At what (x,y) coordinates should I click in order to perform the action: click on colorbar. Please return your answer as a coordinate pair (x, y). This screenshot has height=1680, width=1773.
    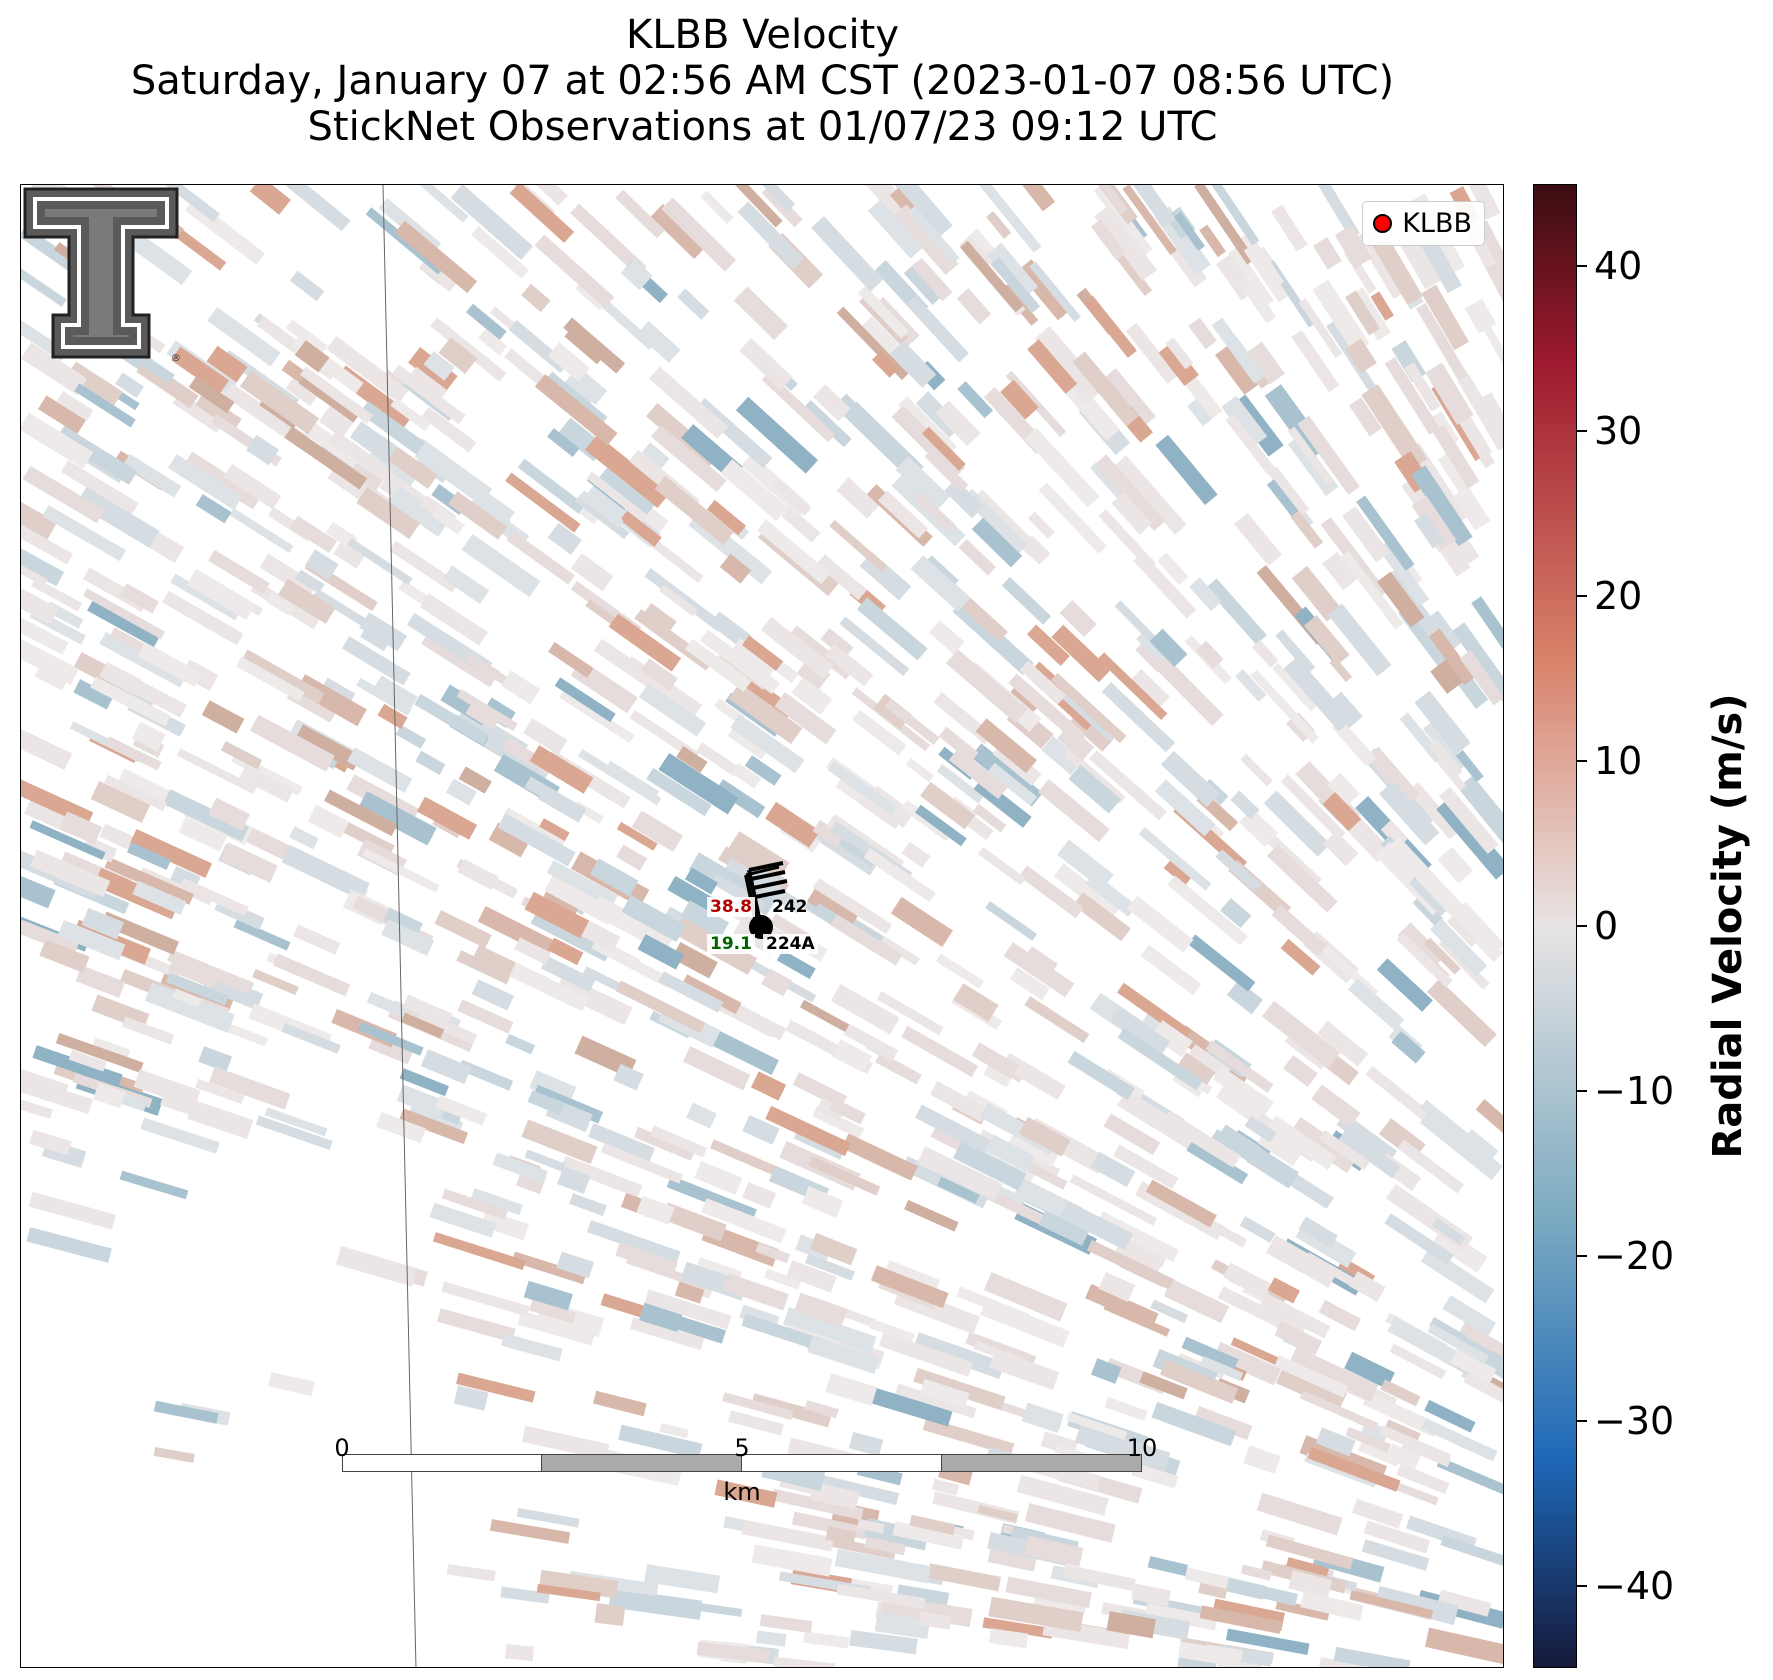
    Looking at the image, I should click on (1555, 926).